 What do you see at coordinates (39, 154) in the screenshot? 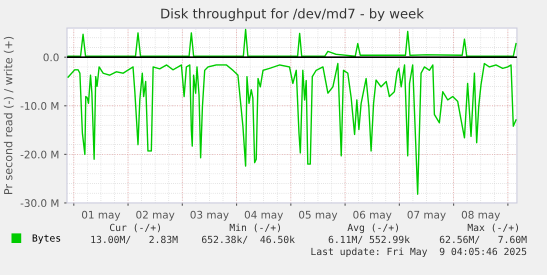
I see `y-tick-label: -20.0 M` at bounding box center [39, 154].